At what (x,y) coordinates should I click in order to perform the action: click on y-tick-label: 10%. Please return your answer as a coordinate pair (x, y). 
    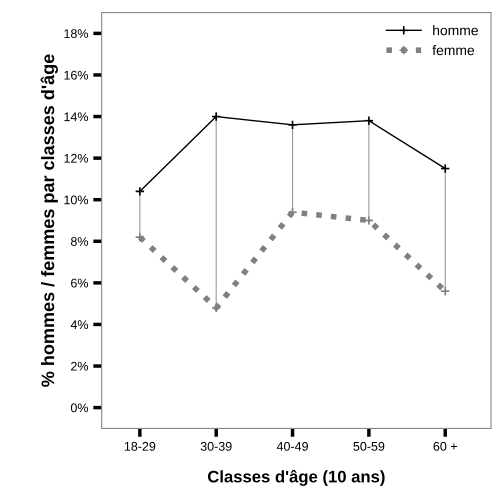
    Looking at the image, I should click on (76, 200).